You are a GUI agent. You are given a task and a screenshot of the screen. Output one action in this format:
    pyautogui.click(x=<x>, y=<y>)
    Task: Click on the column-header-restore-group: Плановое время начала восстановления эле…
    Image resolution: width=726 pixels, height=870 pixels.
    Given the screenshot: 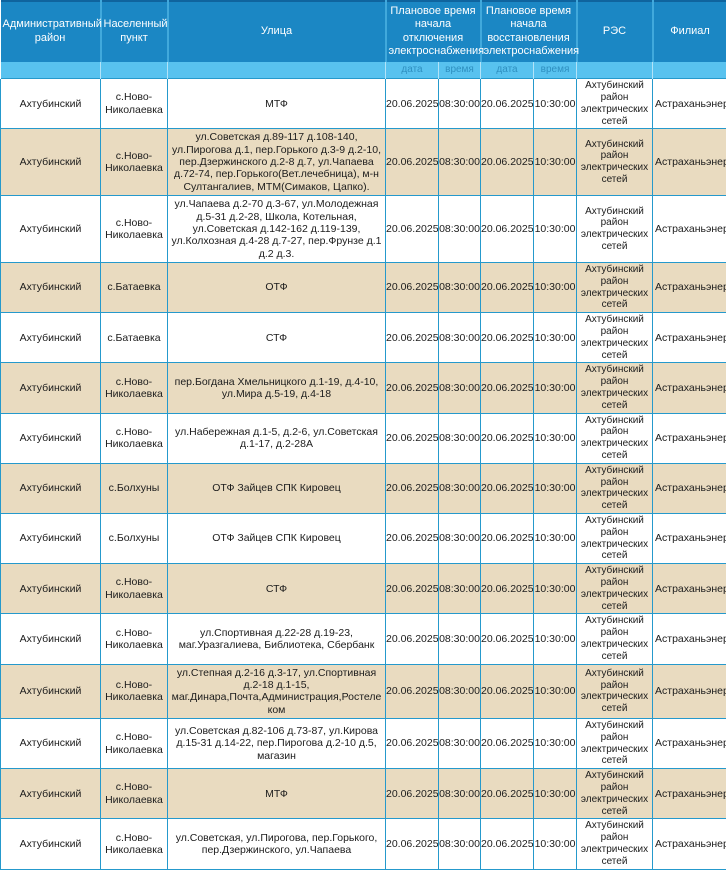 What is the action you would take?
    pyautogui.click(x=529, y=31)
    